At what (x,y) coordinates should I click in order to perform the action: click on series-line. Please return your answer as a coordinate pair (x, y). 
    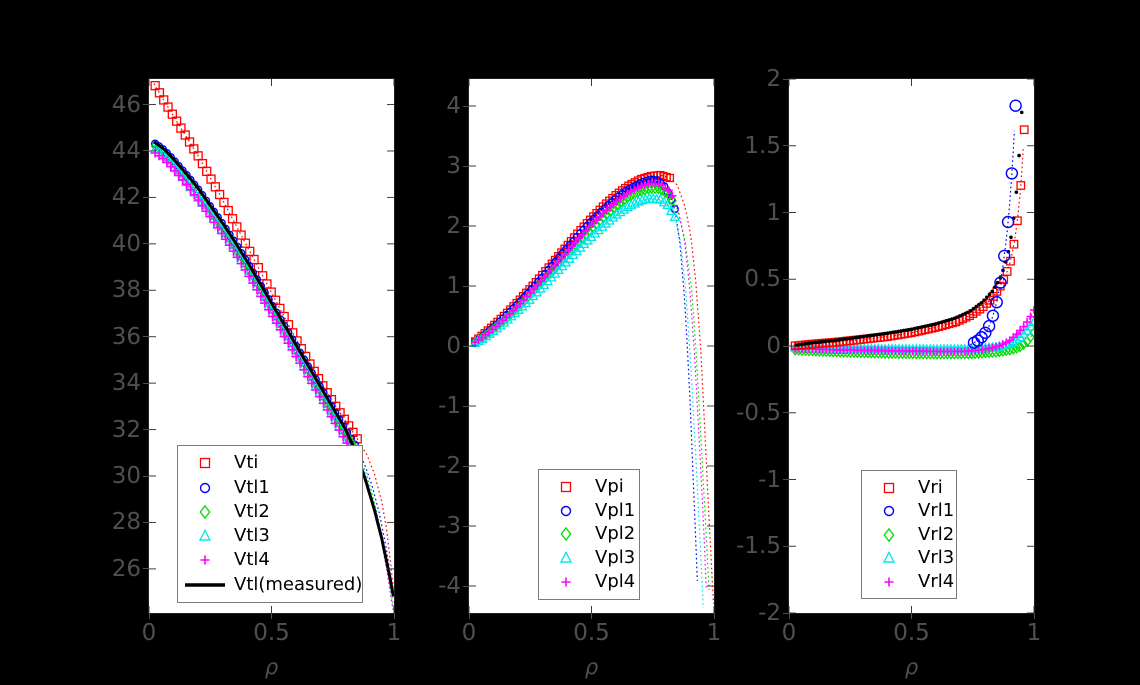
    Looking at the image, I should click on (273, 376).